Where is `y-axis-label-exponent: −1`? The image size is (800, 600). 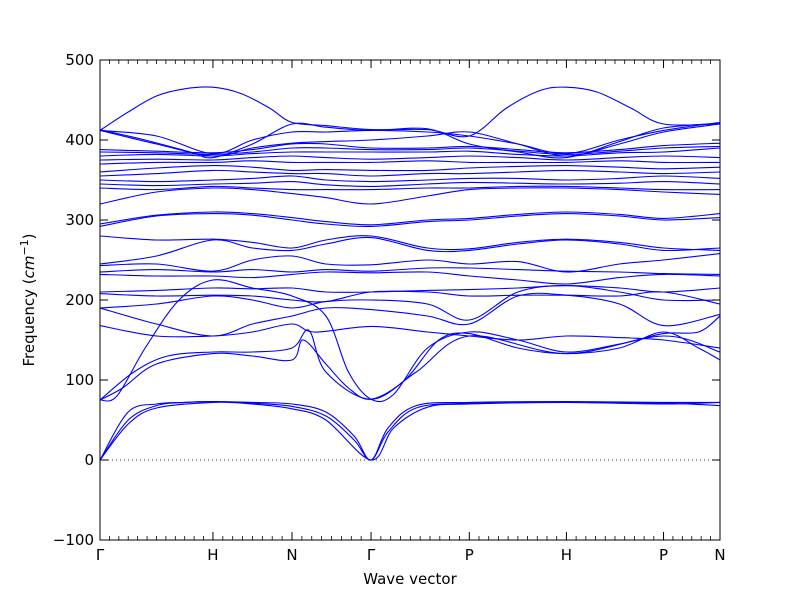
y-axis-label-exponent: −1 is located at coordinates (24, 247).